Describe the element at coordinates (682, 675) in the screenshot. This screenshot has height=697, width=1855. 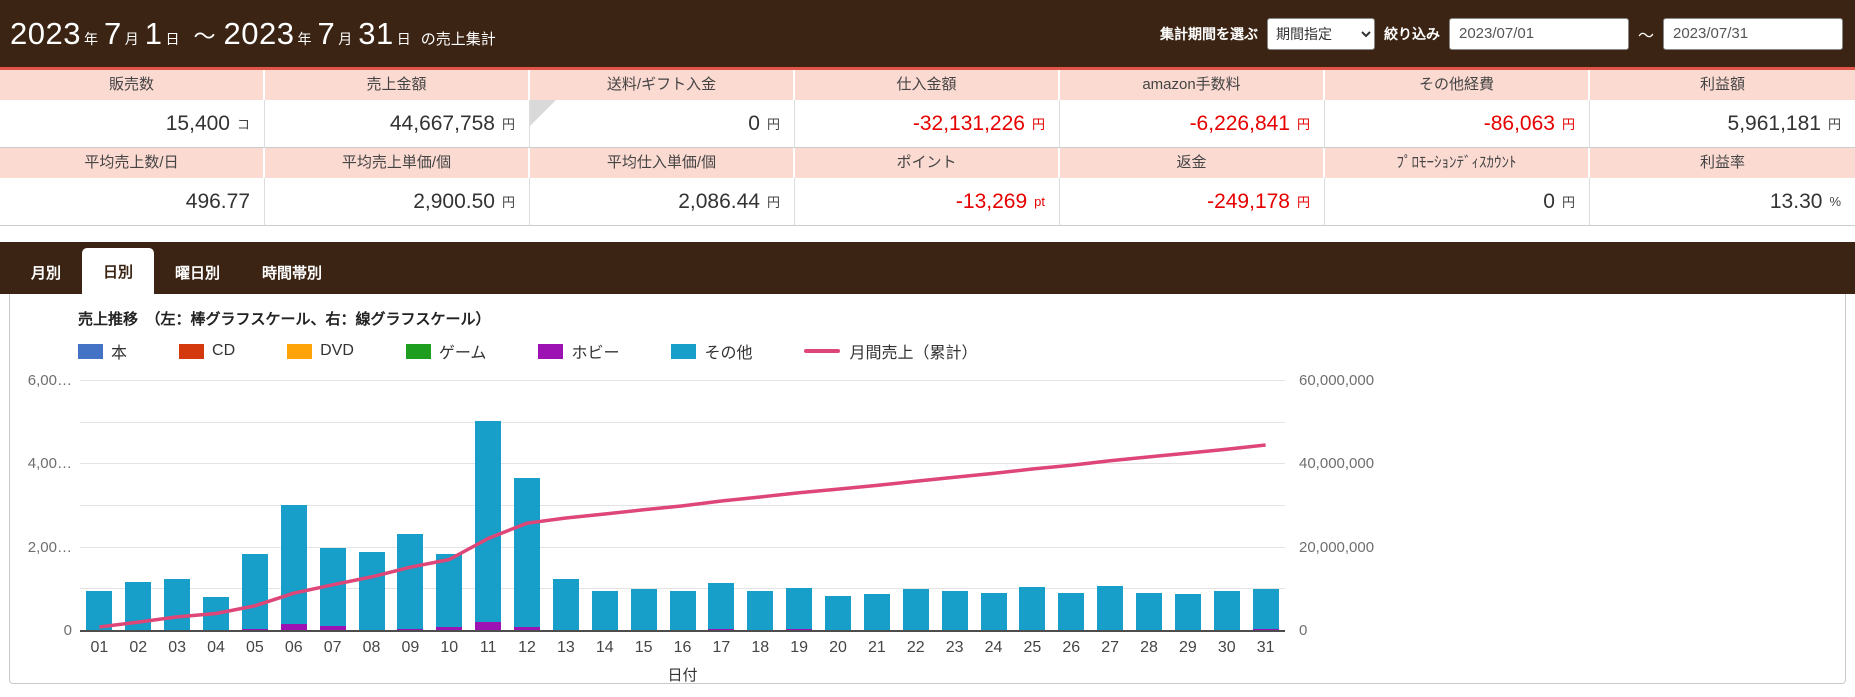
I see `x-axis-title: 日付` at that location.